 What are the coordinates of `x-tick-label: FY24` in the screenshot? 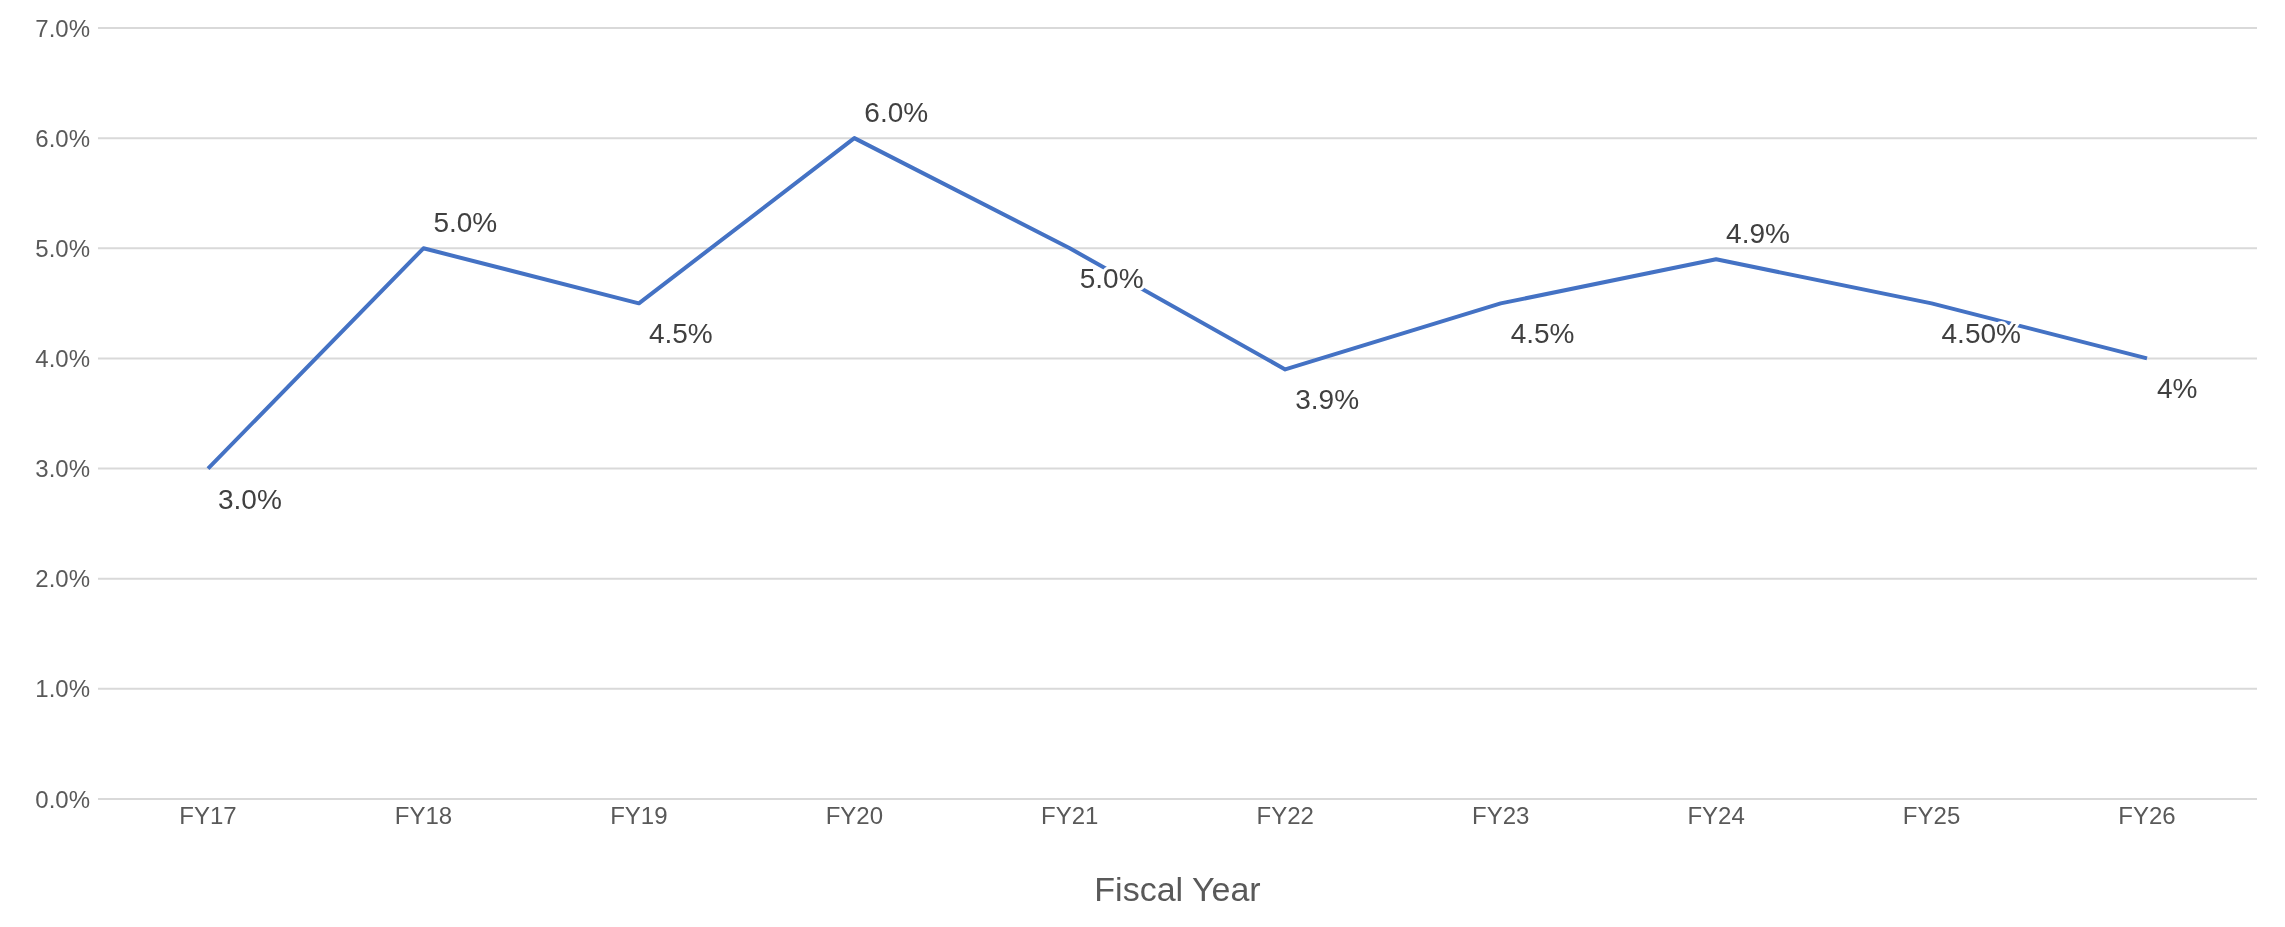 It's located at (1716, 816).